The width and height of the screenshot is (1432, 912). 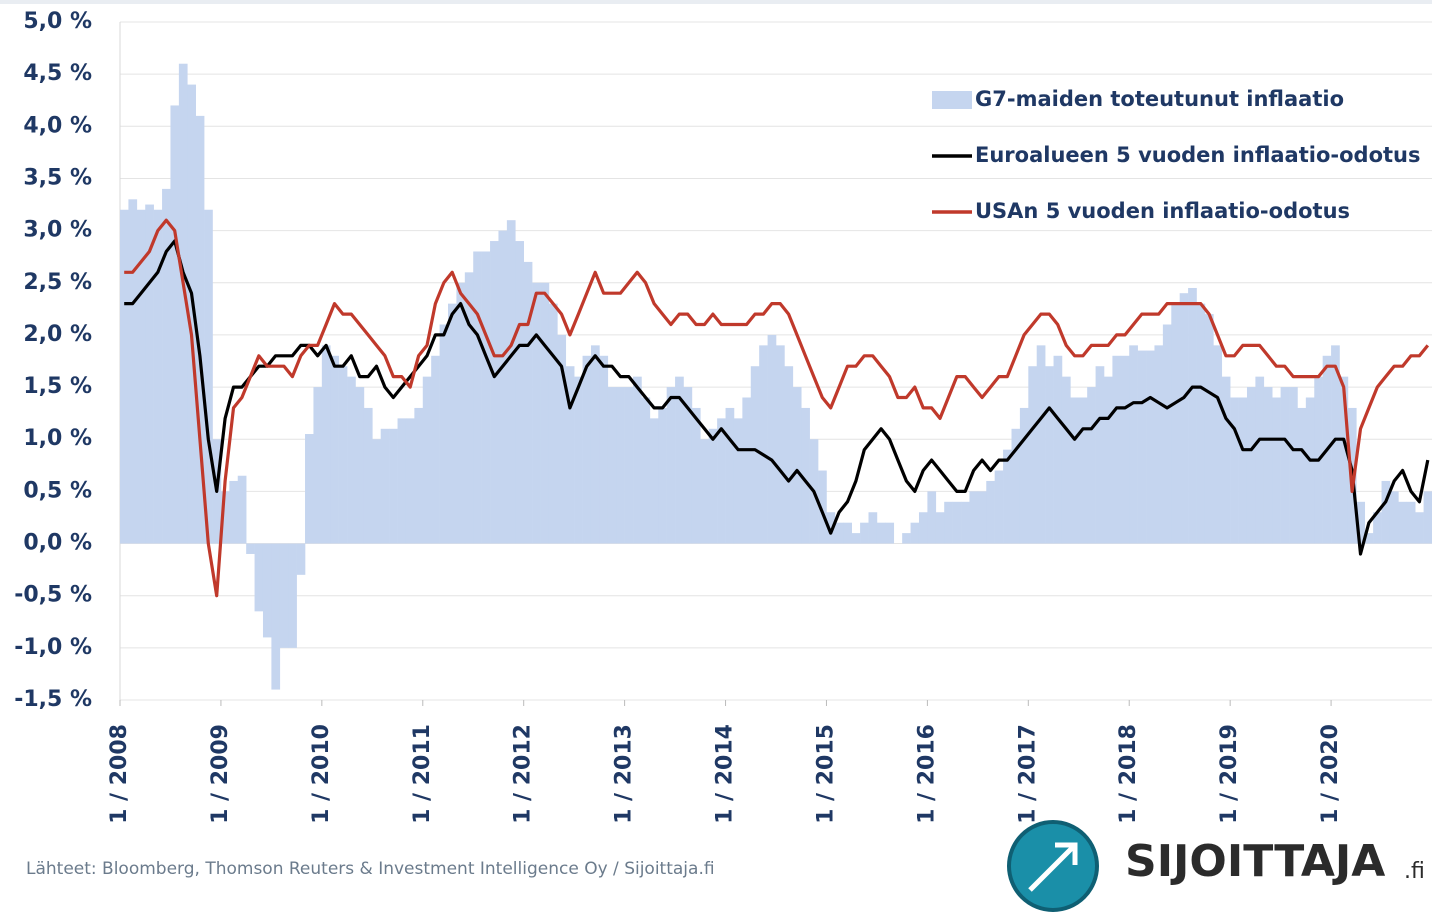 I want to click on y-tick-label: 0,0 %, so click(x=57, y=543).